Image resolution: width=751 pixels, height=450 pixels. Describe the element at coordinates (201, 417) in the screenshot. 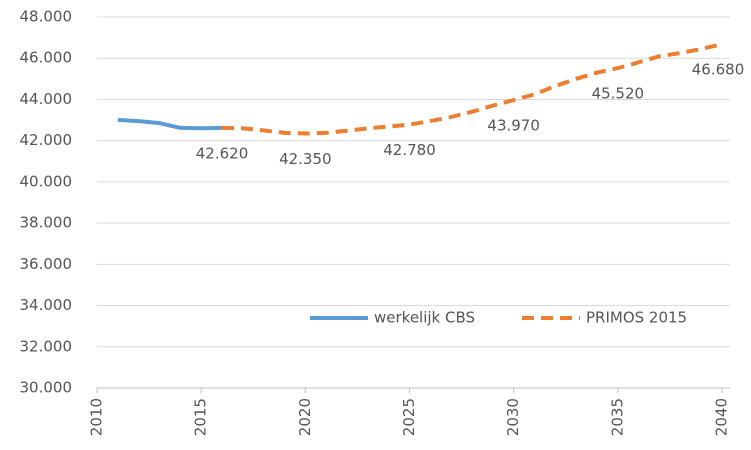

I see `x-tick-label: 2015` at that location.